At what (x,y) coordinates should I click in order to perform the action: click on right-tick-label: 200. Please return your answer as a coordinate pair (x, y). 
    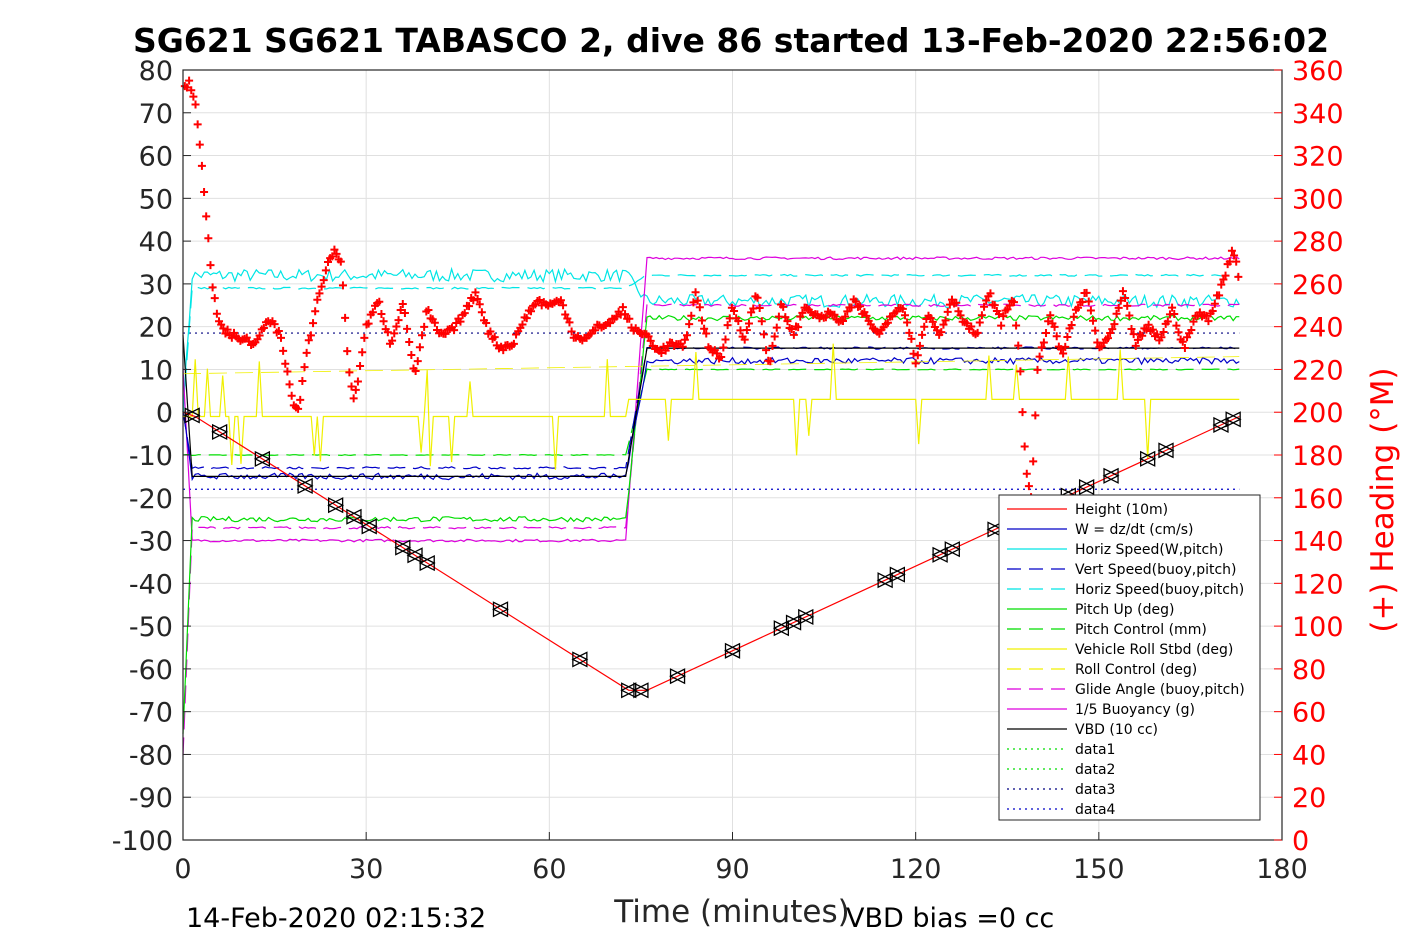
    Looking at the image, I should click on (1318, 413).